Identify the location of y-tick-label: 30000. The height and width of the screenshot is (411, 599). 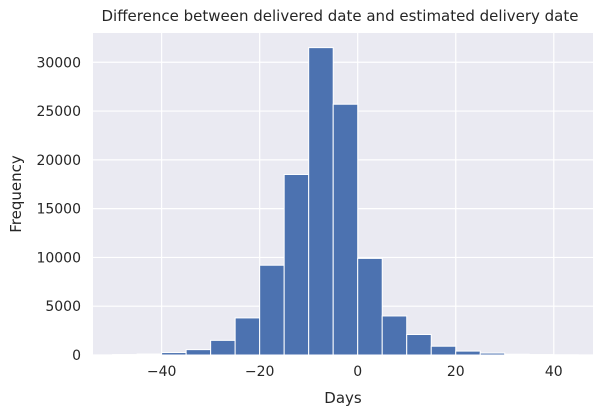
(58, 63).